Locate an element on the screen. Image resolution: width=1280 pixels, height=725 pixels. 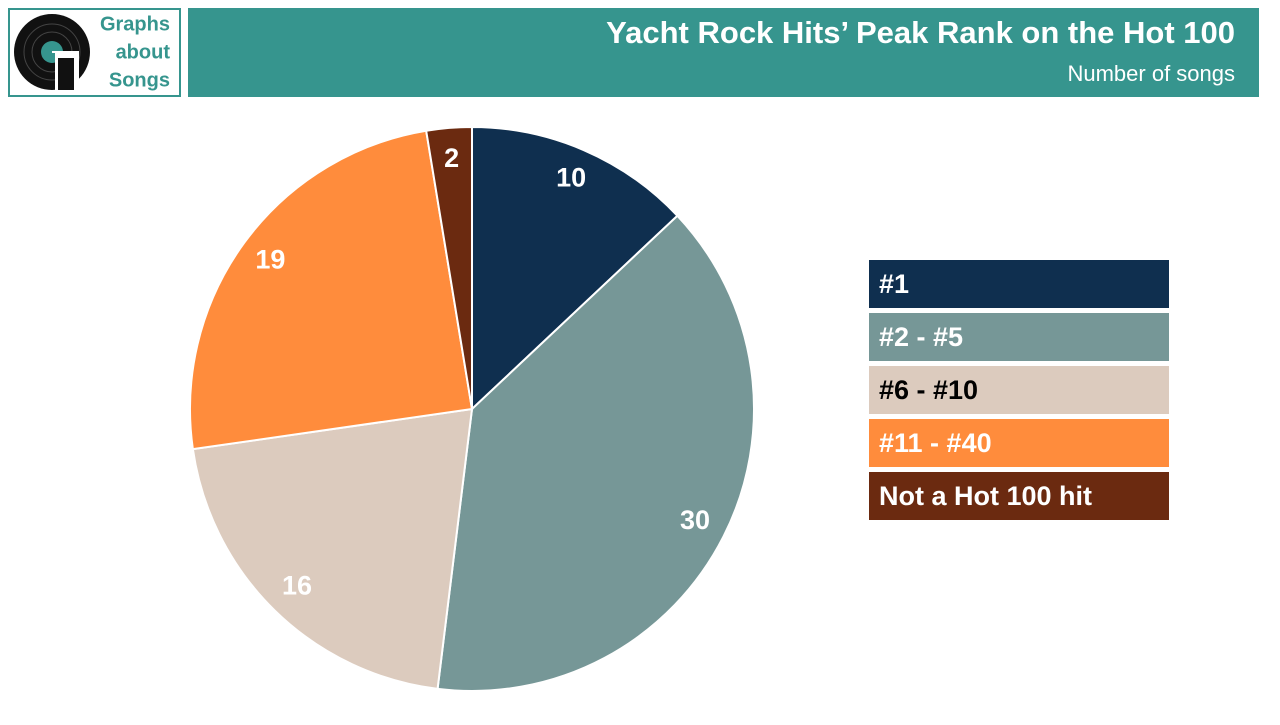
logo-cutout-fill is located at coordinates (66, 74).